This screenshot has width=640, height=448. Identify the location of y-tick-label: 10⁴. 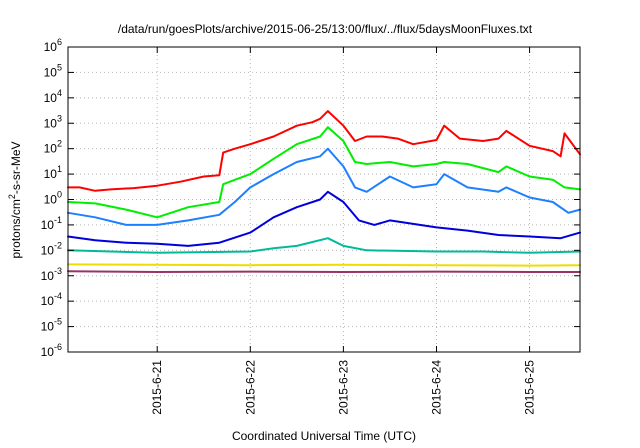
(53, 96).